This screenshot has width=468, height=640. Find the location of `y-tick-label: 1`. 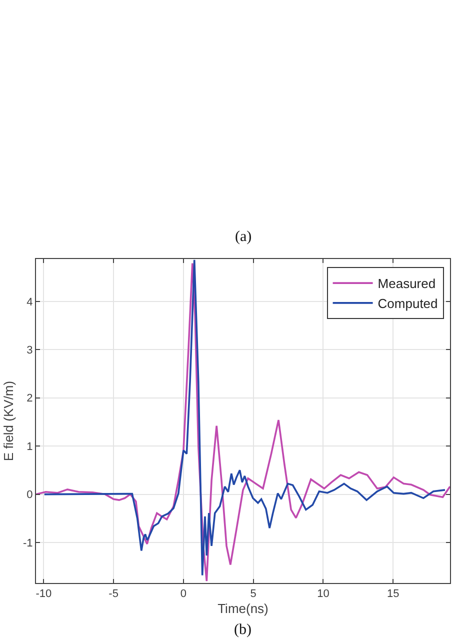

y-tick-label: 1 is located at coordinates (29, 446).